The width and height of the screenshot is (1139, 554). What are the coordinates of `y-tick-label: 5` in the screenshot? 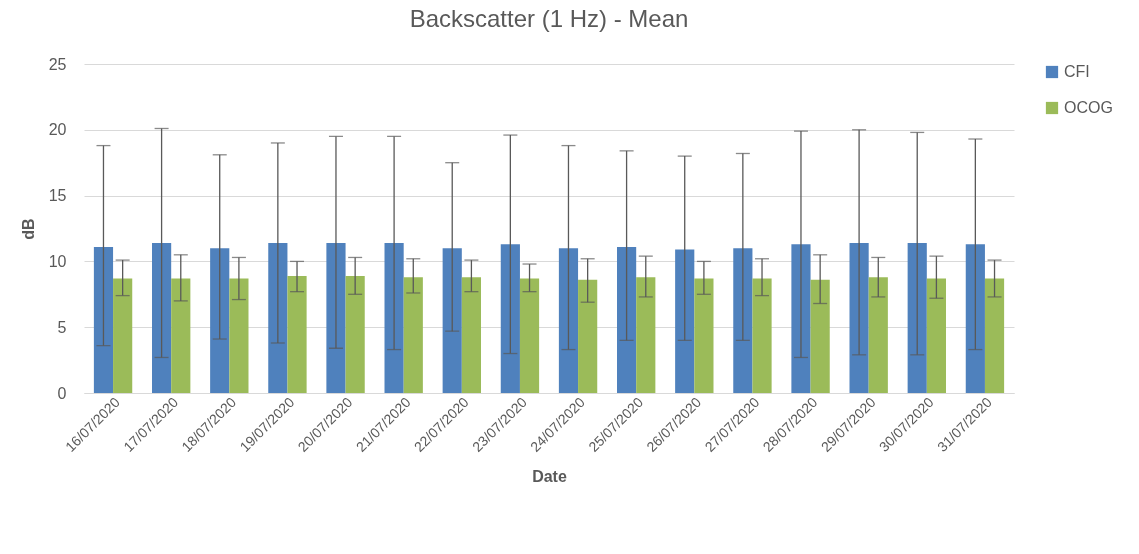 It's located at (62, 327).